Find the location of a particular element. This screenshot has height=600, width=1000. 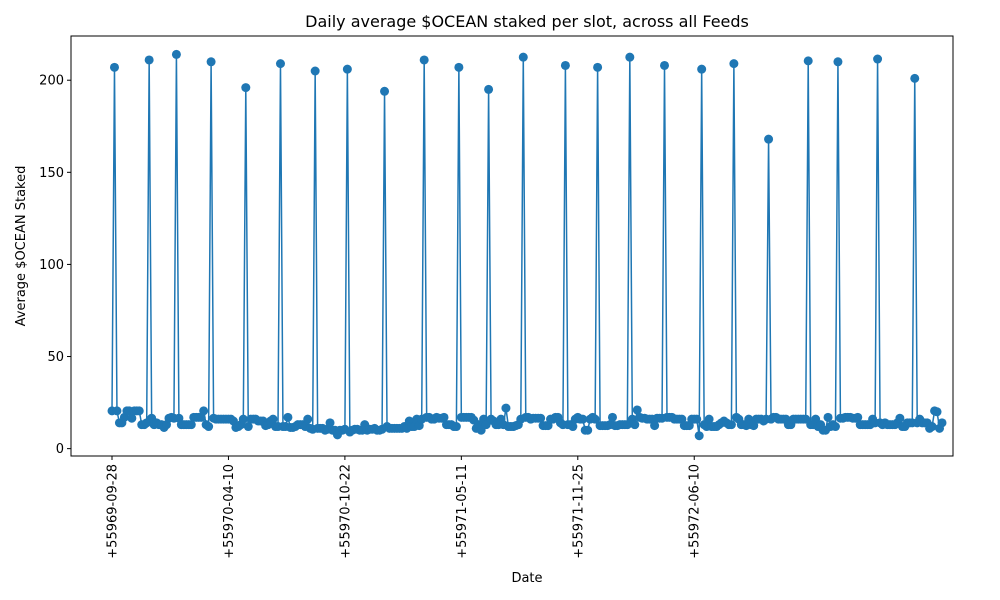

x-tick-label: +55971-05-11 is located at coordinates (462, 511).